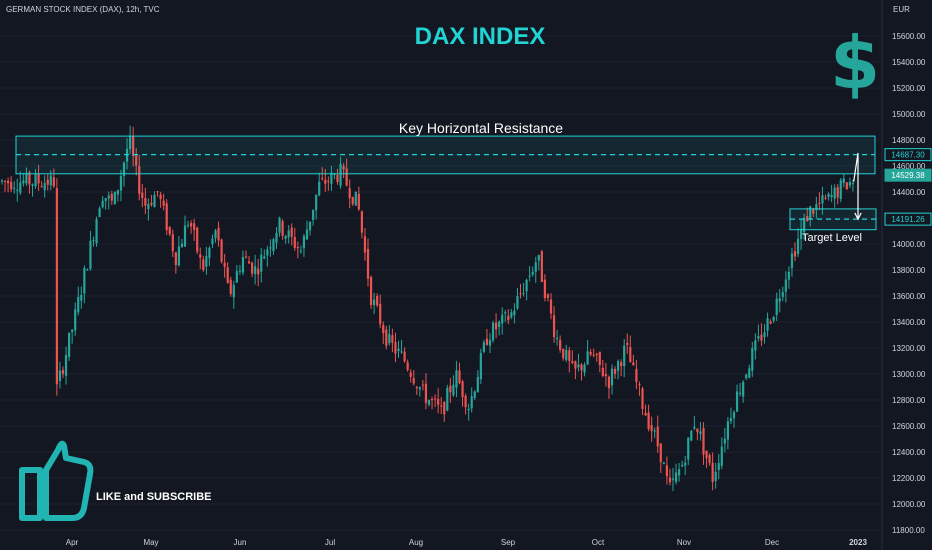 Image resolution: width=932 pixels, height=550 pixels. What do you see at coordinates (909, 348) in the screenshot?
I see `y-tick-label: 13200.00` at bounding box center [909, 348].